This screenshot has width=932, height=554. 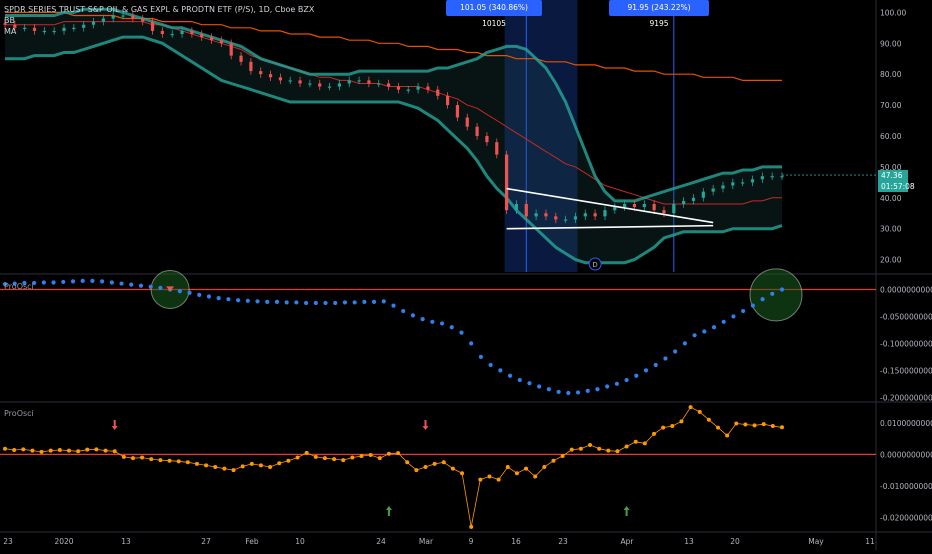 I want to click on price-axis-tick-label: 20.00, so click(x=891, y=260).